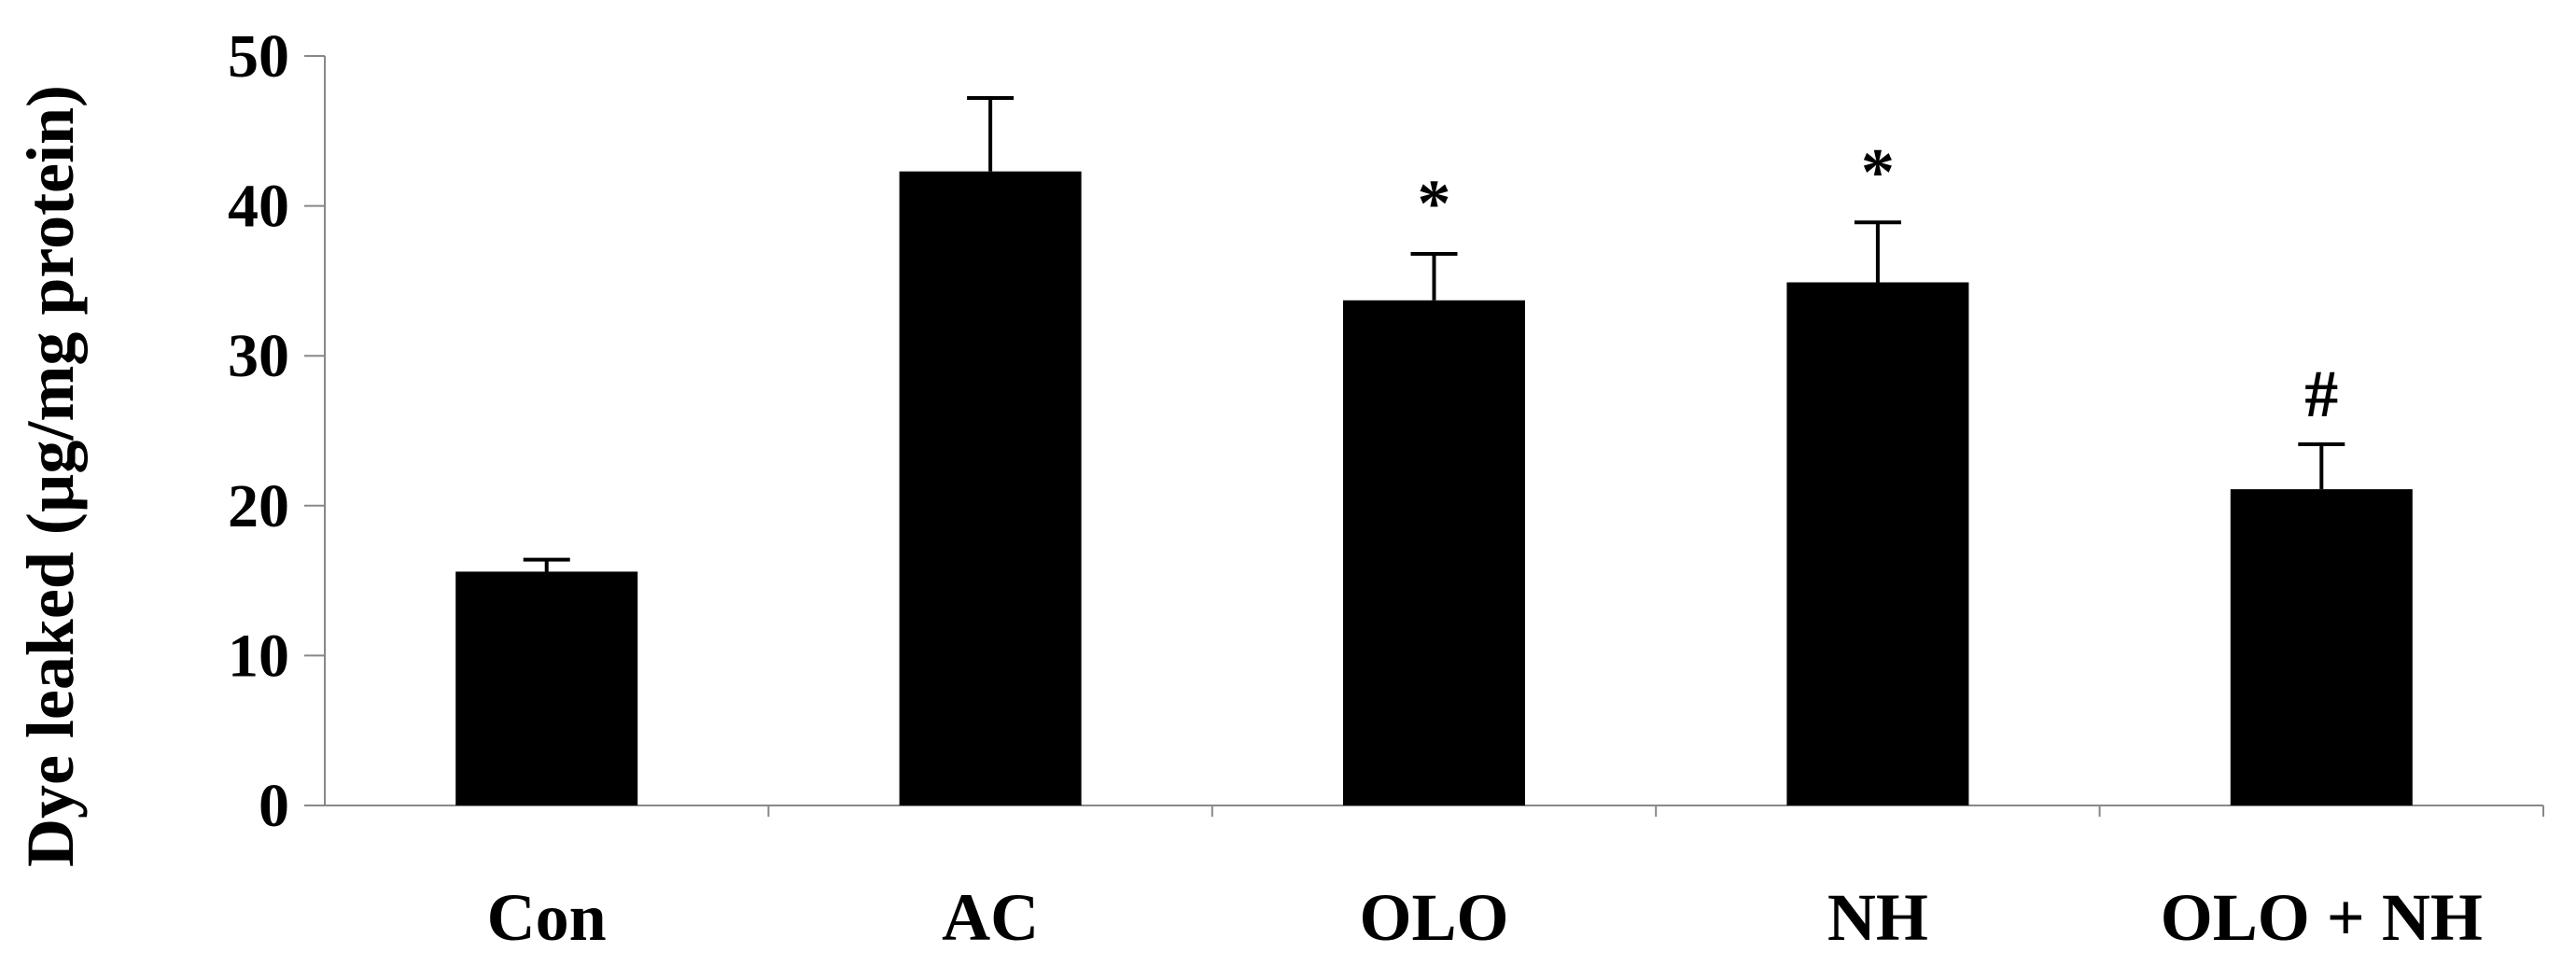  I want to click on y-axis-ticks: 0 10 20 30 40 50, so click(276, 431).